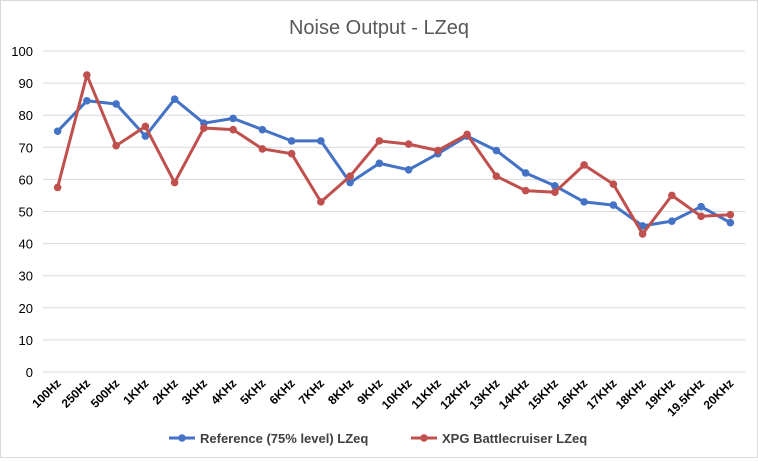 The image size is (758, 462). Describe the element at coordinates (485, 394) in the screenshot. I see `x-tick-label: 13KHz` at that location.